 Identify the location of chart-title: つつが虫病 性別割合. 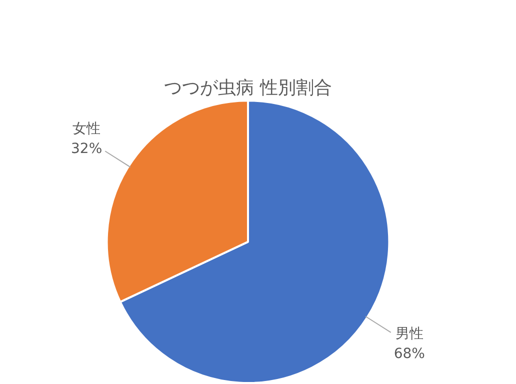
(248, 87).